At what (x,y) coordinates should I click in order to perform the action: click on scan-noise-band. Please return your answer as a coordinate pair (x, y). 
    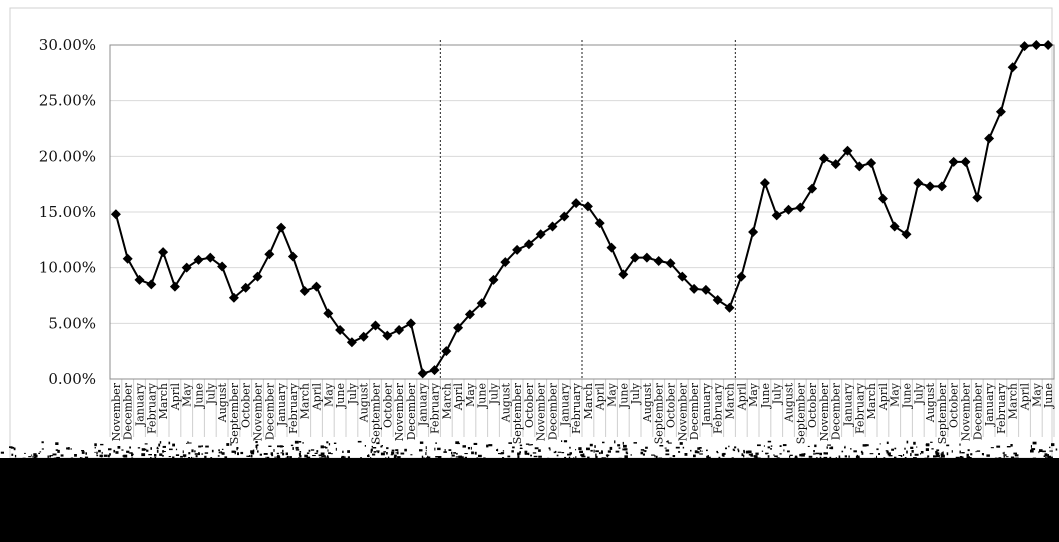
    Looking at the image, I should click on (529, 450).